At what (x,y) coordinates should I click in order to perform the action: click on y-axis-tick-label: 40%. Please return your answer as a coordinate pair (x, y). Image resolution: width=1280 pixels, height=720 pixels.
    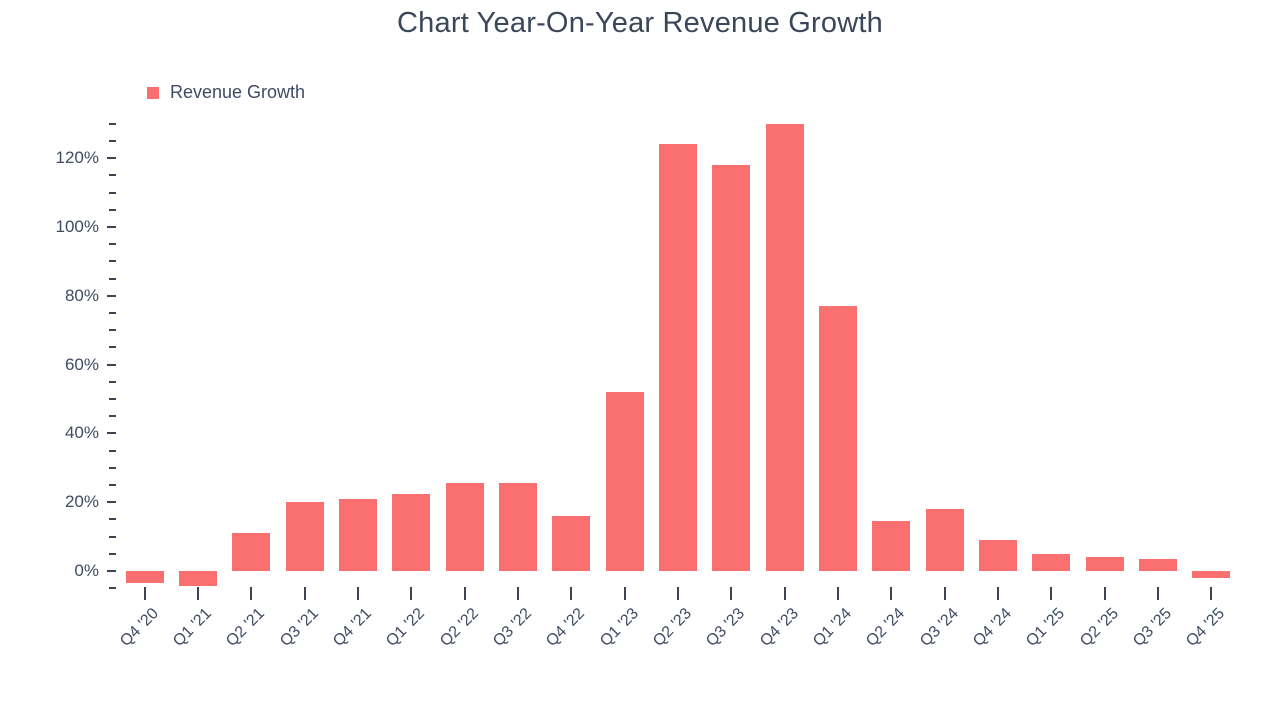
    Looking at the image, I should click on (81, 432).